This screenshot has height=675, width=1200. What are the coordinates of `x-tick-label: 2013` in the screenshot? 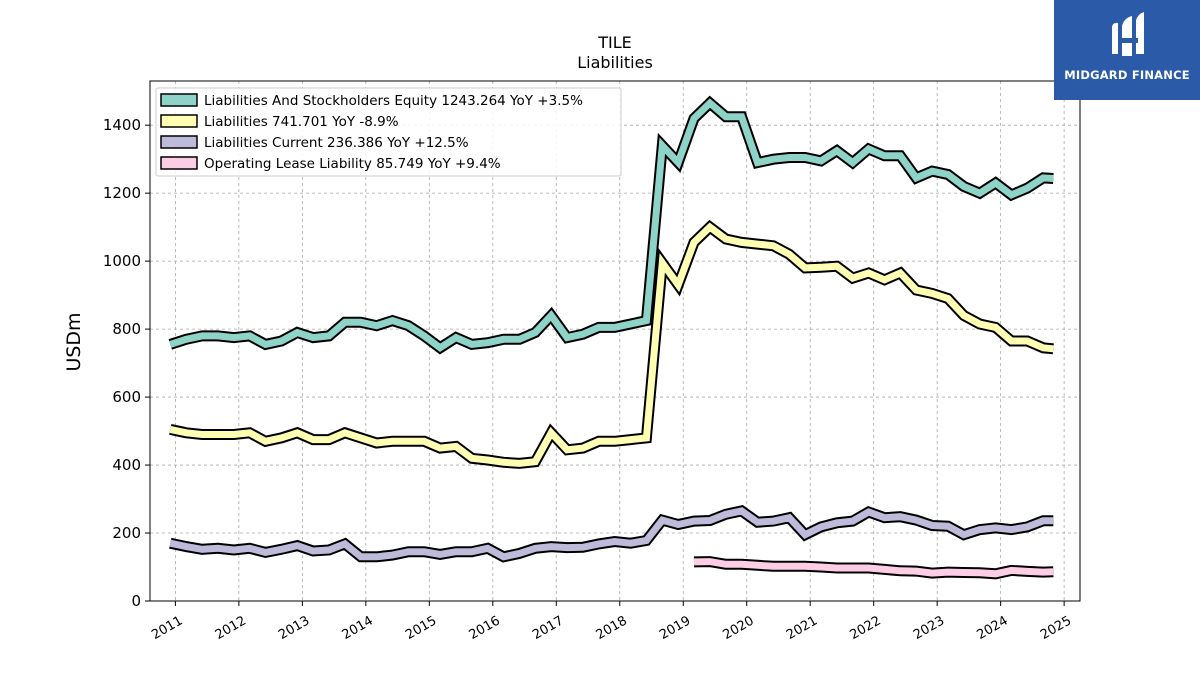 It's located at (294, 628).